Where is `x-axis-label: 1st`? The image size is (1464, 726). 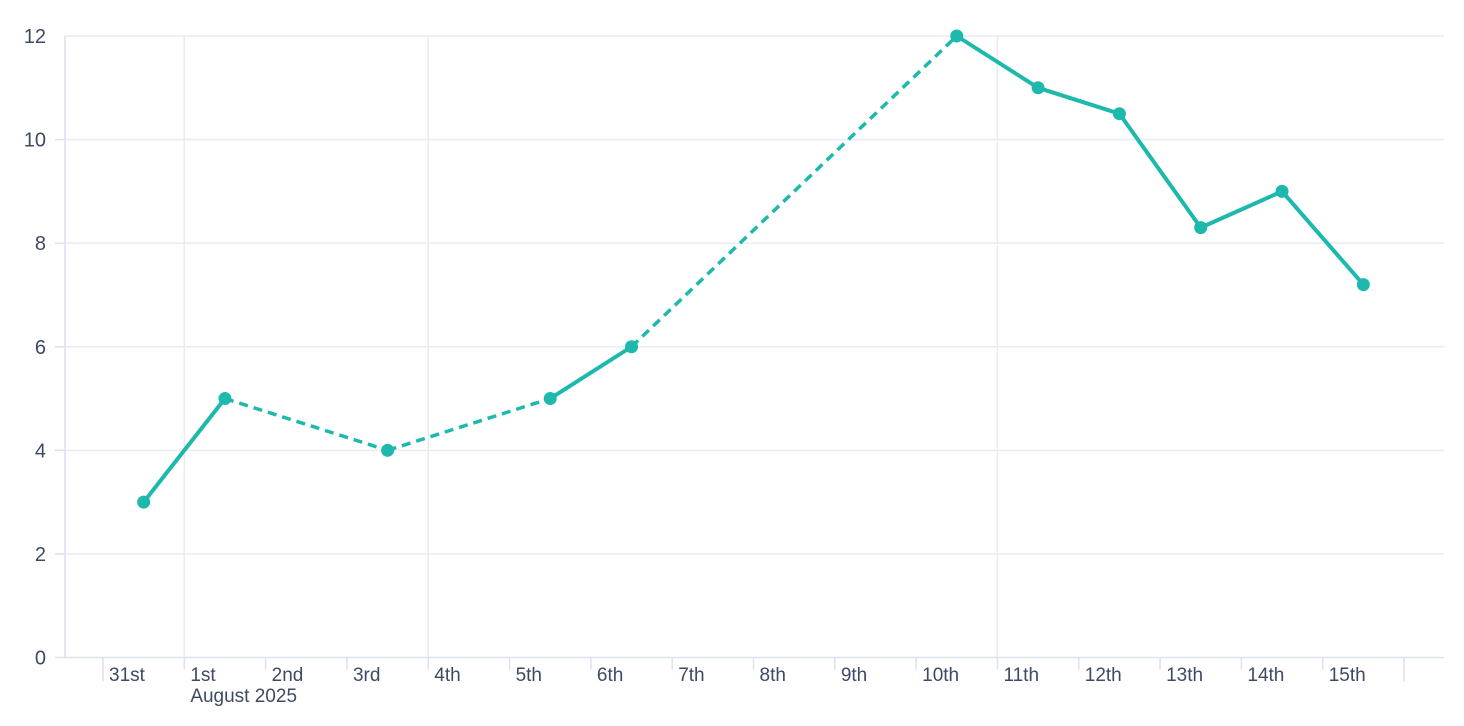 x-axis-label: 1st is located at coordinates (203, 675).